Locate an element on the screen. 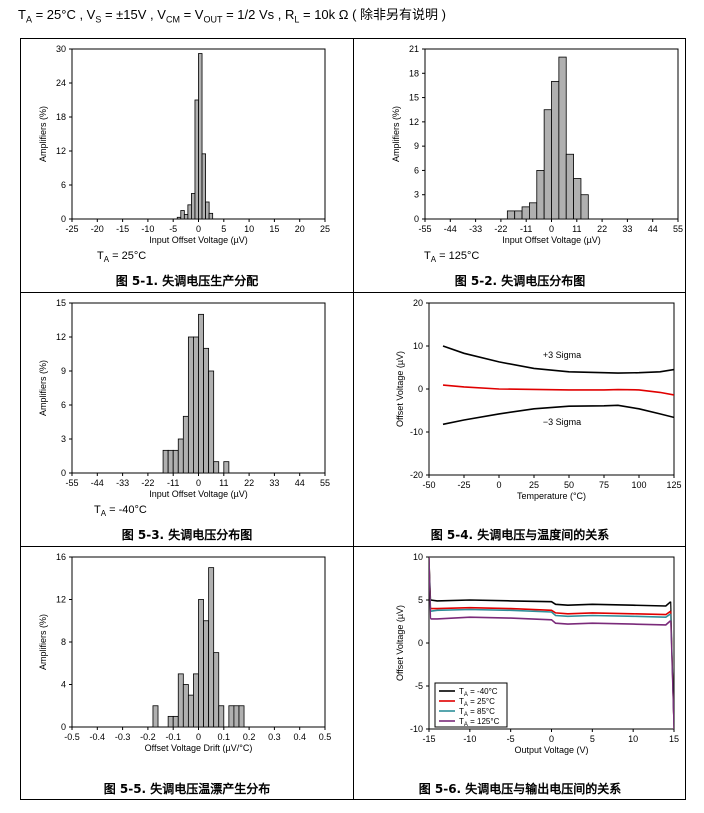  x-tick-label: 0.5 is located at coordinates (325, 737).